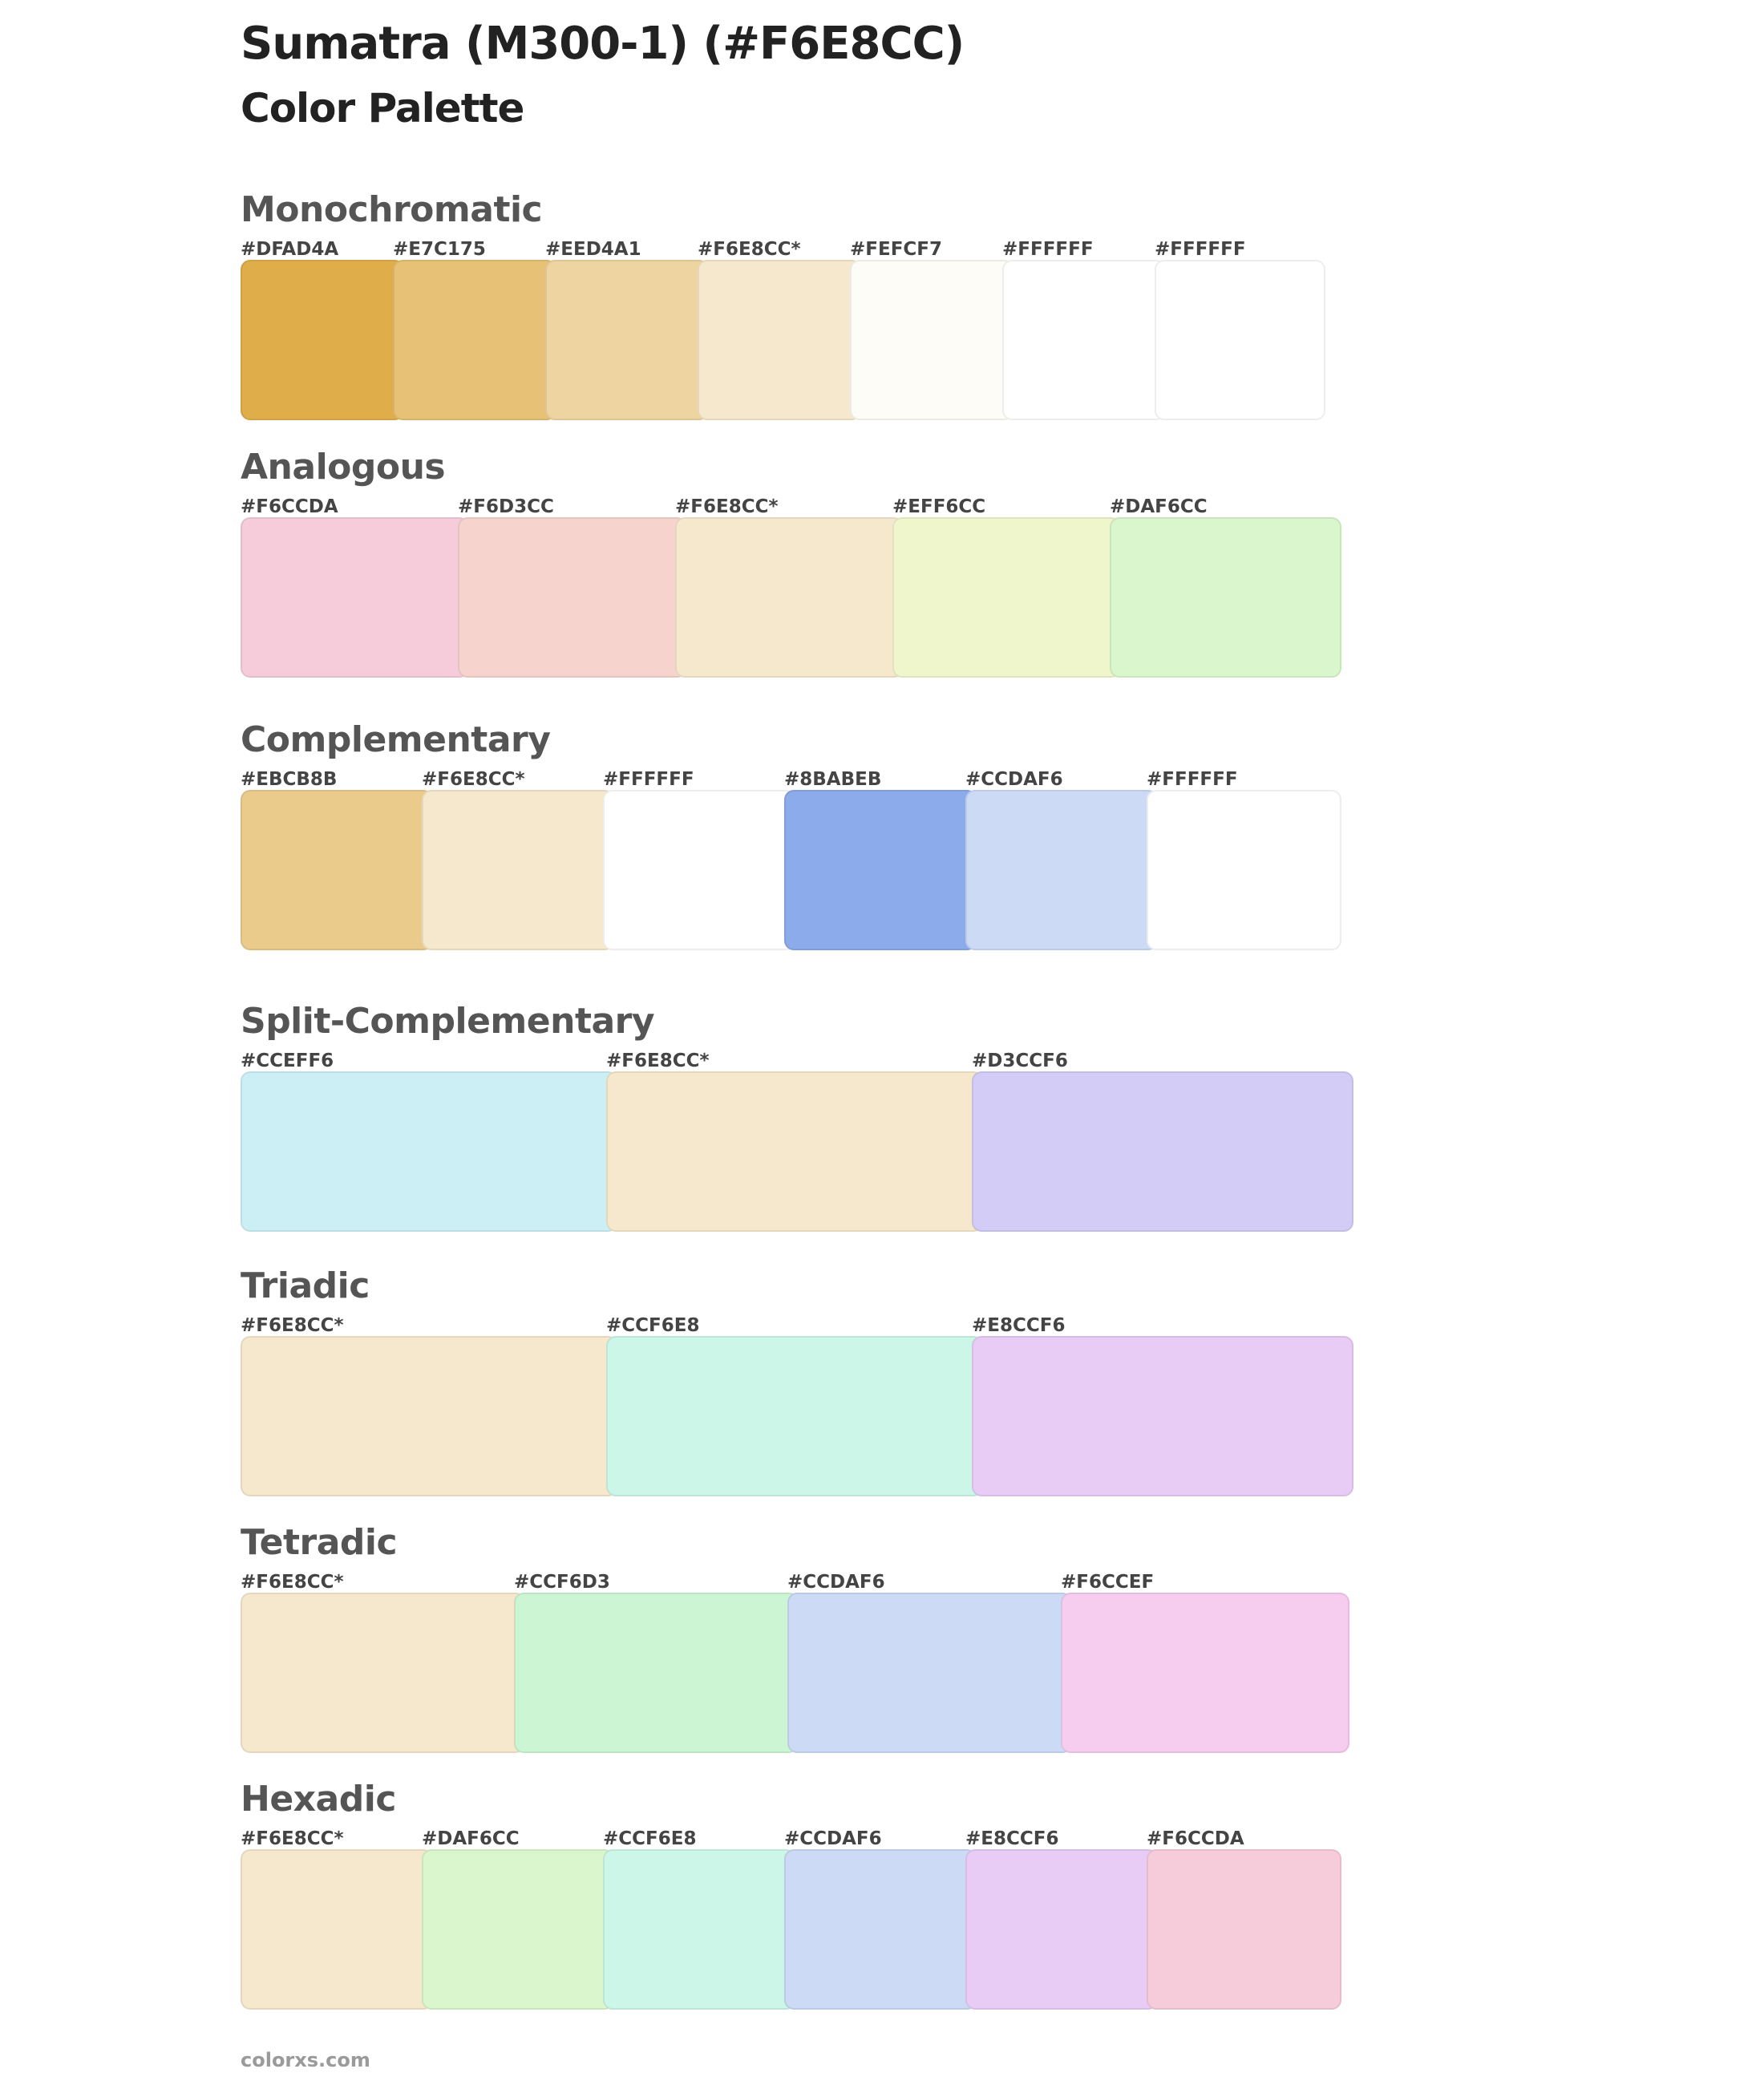 The height and width of the screenshot is (2085, 1764). Describe the element at coordinates (506, 507) in the screenshot. I see `swatch-hex-label: #F6D3CC` at that location.